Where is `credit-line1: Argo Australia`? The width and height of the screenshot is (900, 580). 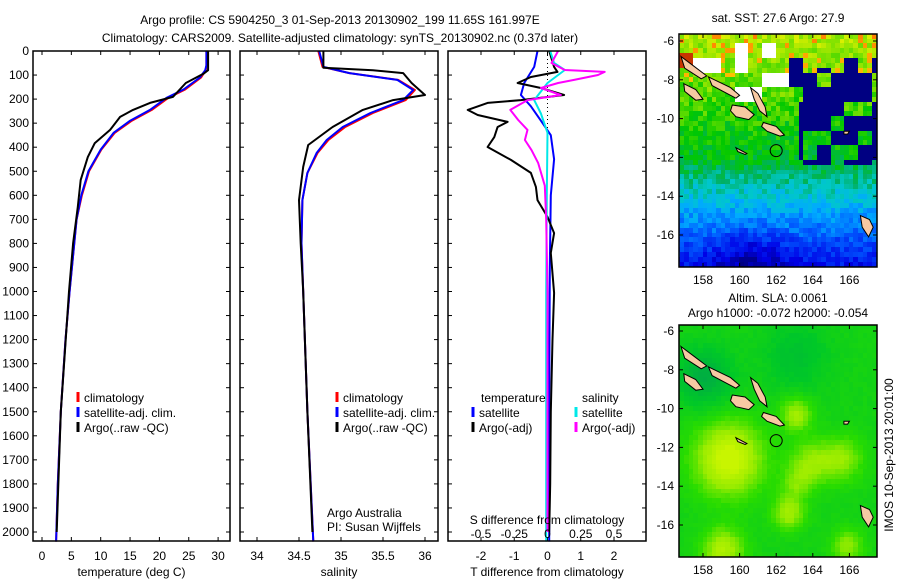 credit-line1: Argo Australia is located at coordinates (364, 513).